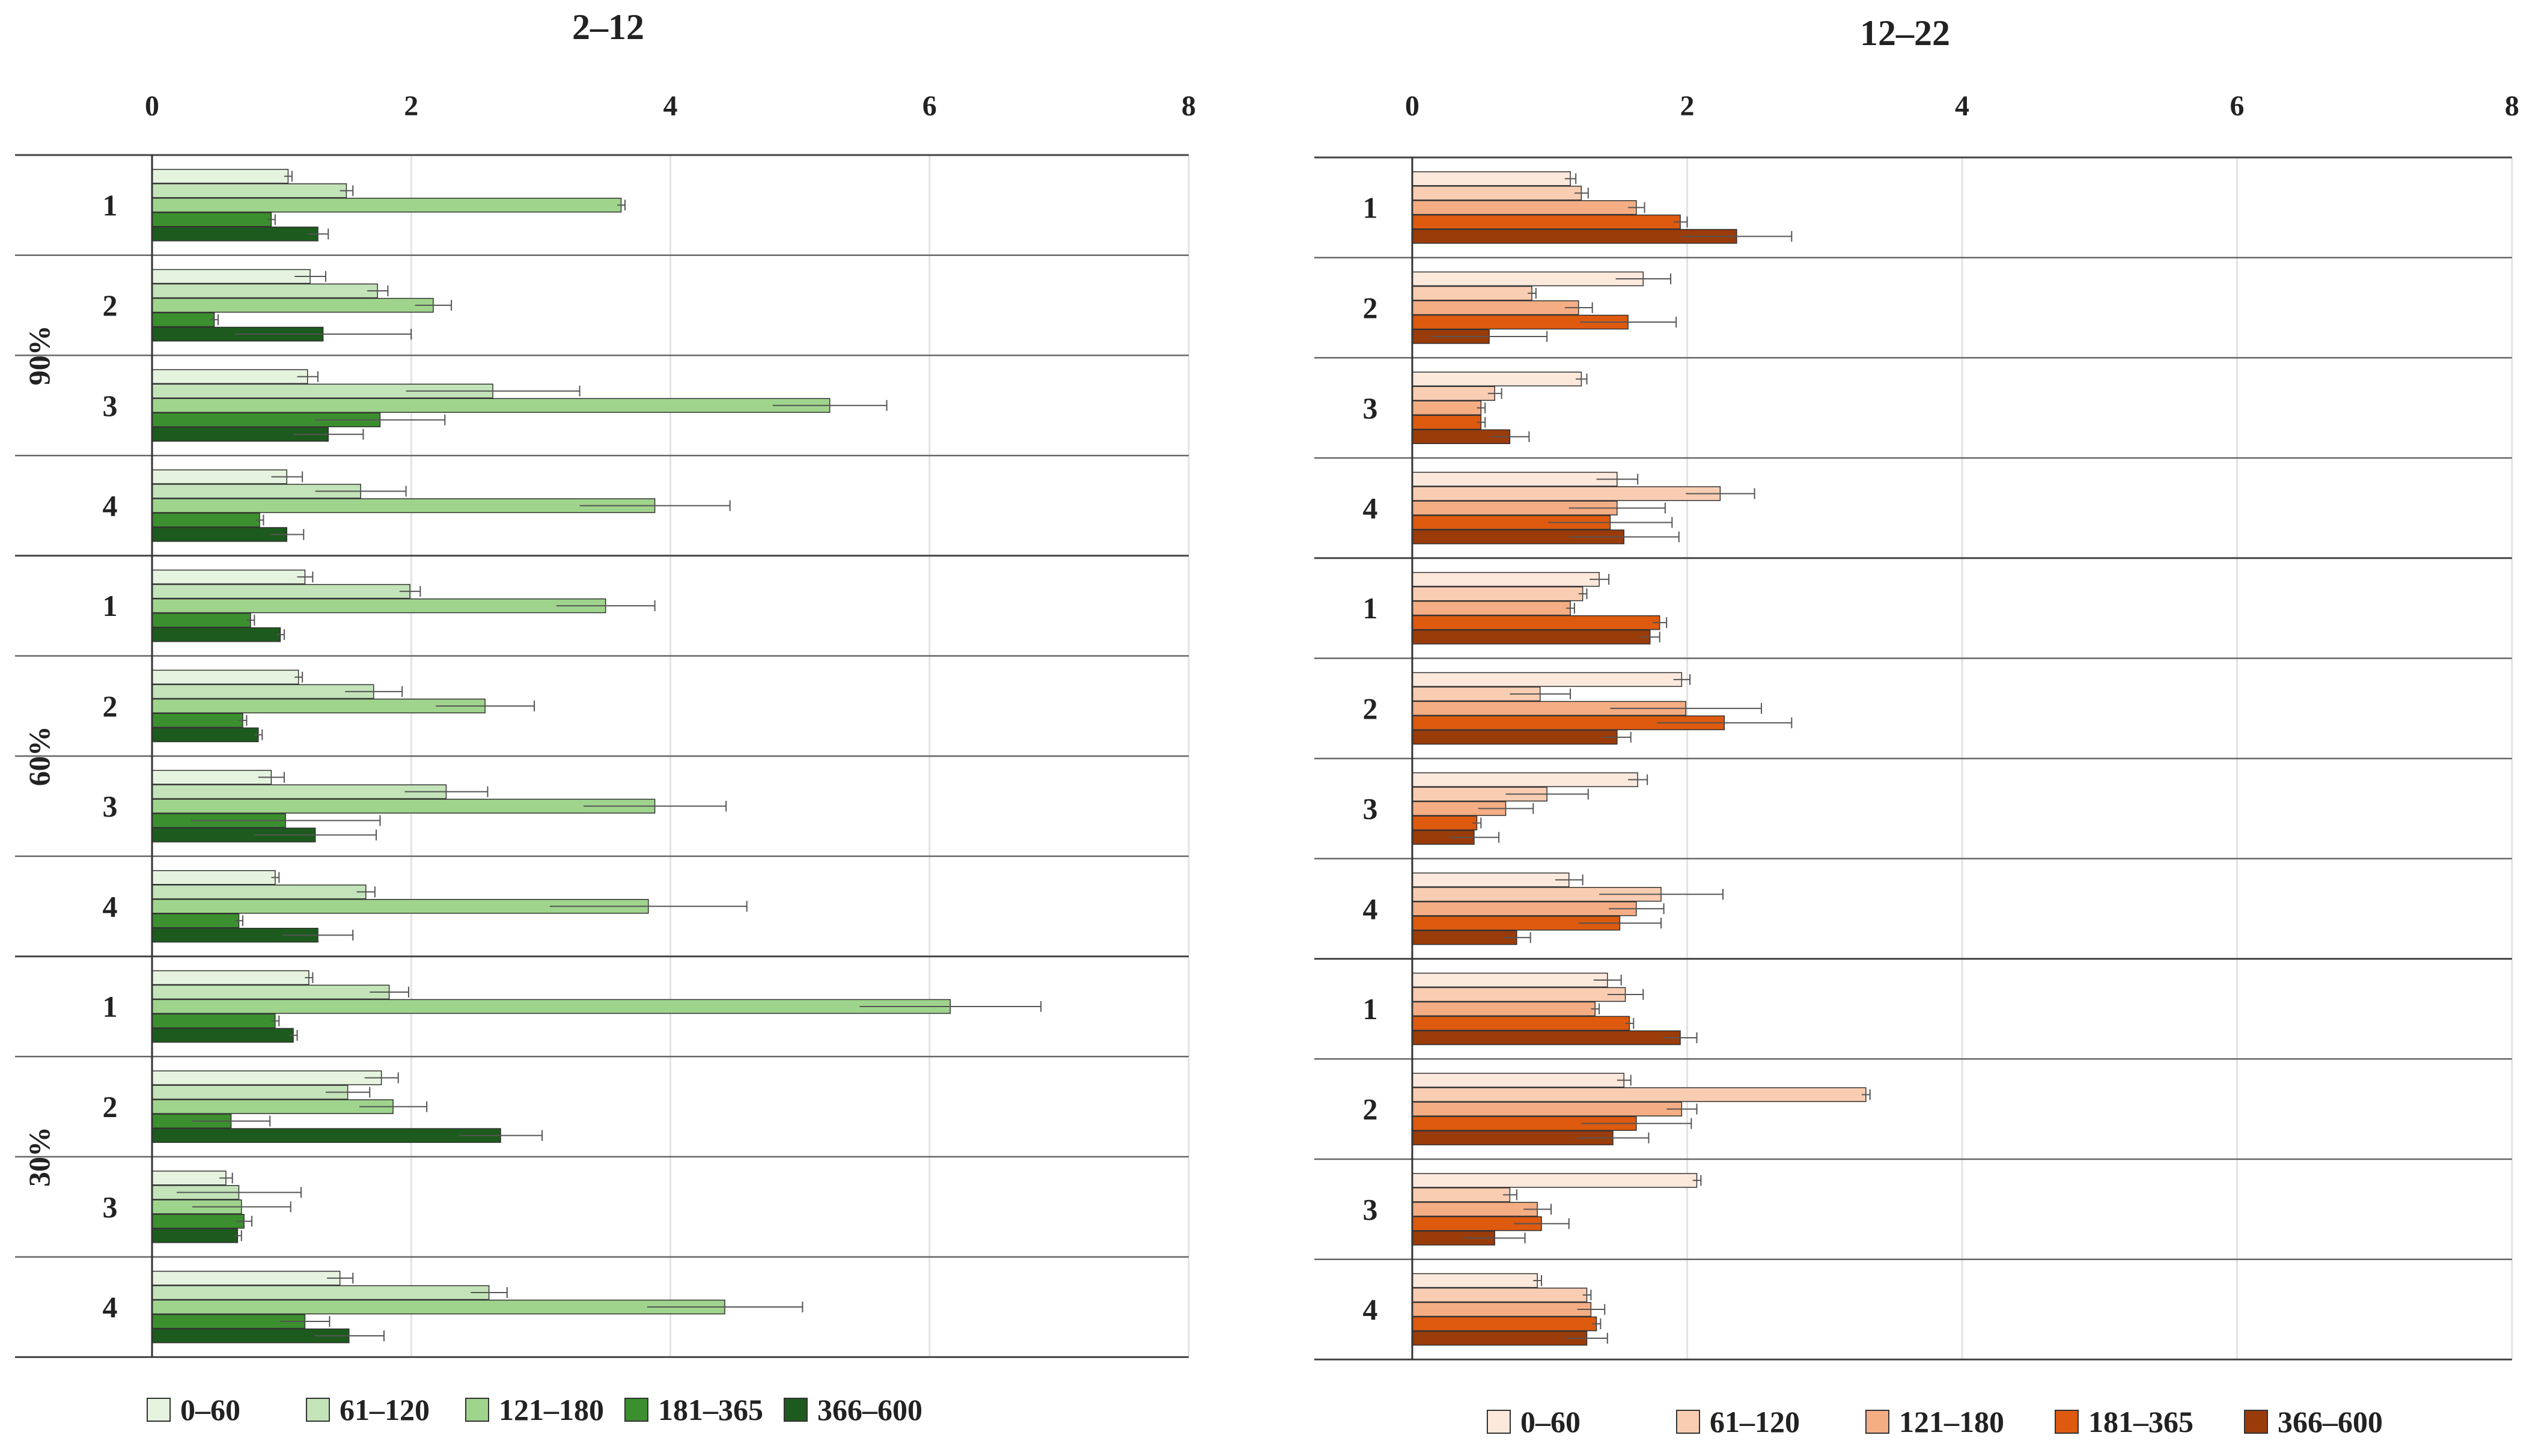 The width and height of the screenshot is (2524, 1456). Describe the element at coordinates (1370, 508) in the screenshot. I see `row-label: 4` at that location.